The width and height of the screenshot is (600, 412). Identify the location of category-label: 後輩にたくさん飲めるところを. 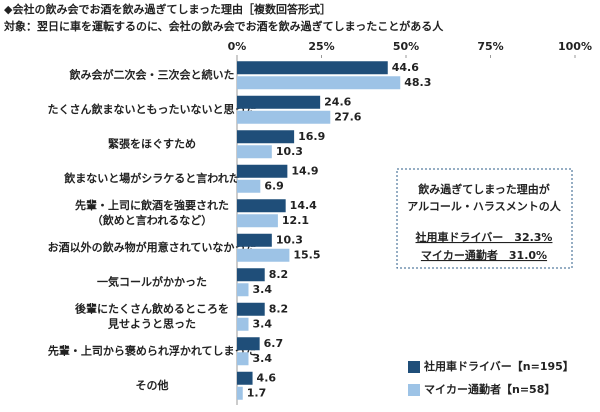
(152, 308).